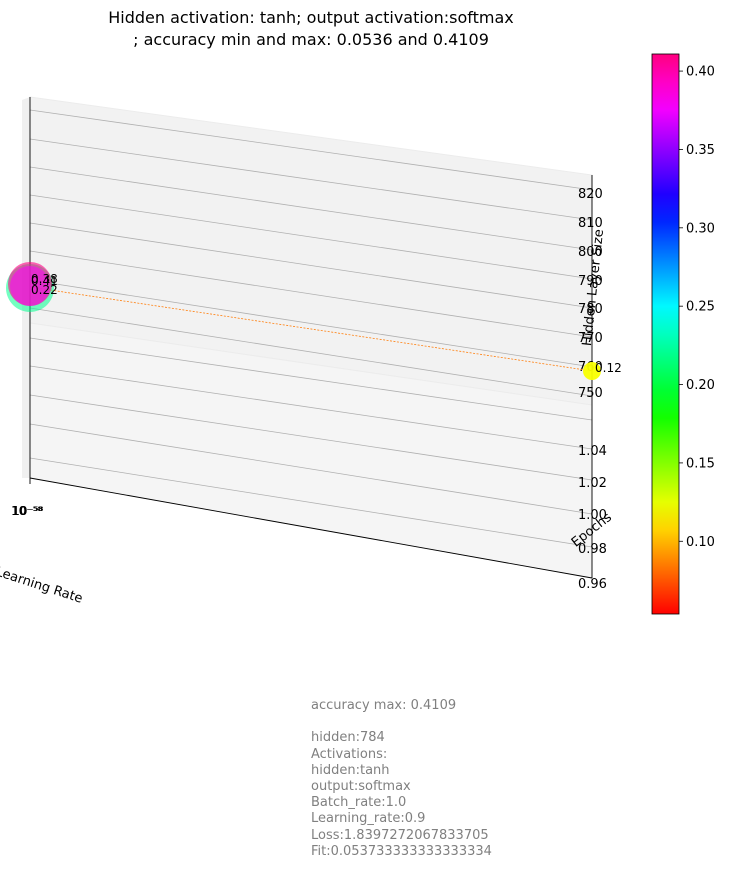 The image size is (729, 870). I want to click on epochs-tick-label: 1.02, so click(592, 483).